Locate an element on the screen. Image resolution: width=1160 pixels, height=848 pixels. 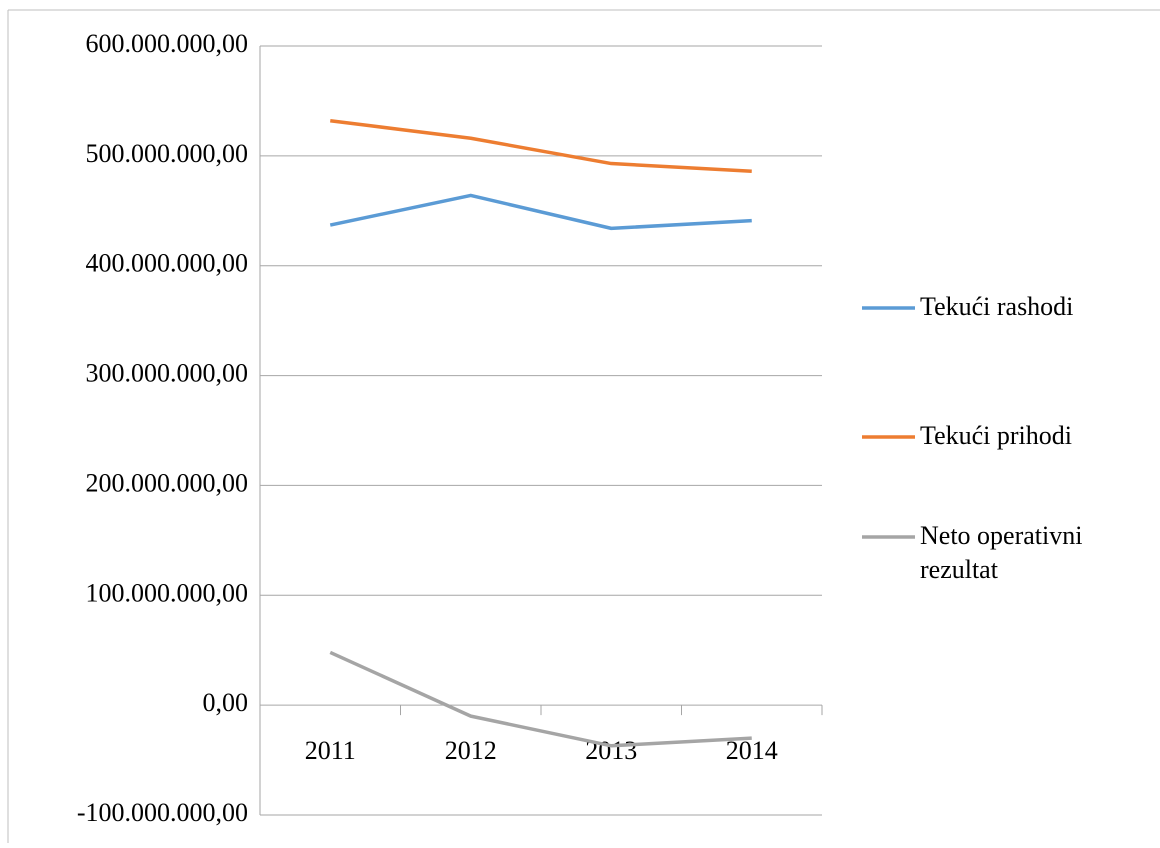
y-tick-label: 200.000.000,00 is located at coordinates (167, 482).